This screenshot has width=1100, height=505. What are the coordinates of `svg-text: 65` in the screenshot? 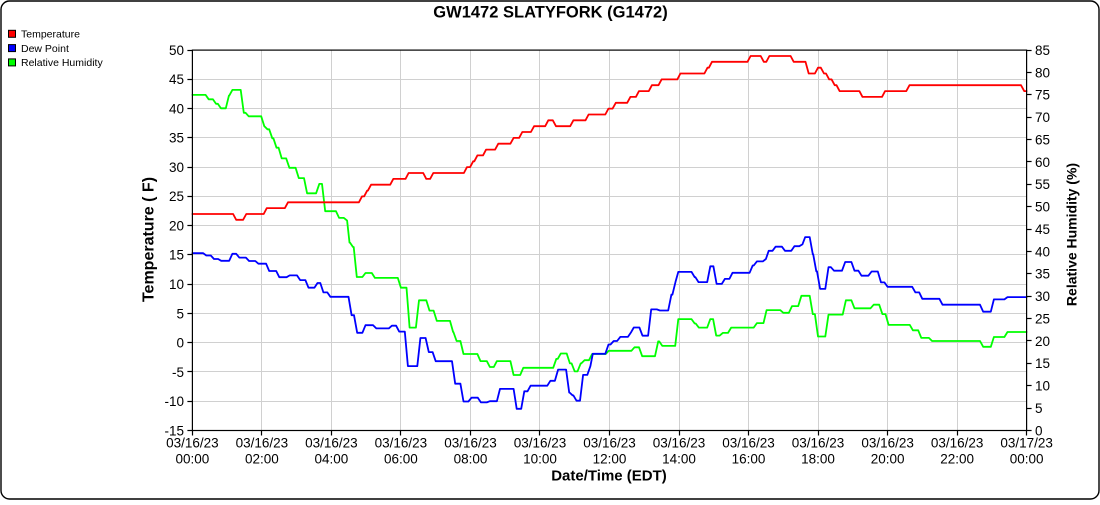 It's located at (1042, 139).